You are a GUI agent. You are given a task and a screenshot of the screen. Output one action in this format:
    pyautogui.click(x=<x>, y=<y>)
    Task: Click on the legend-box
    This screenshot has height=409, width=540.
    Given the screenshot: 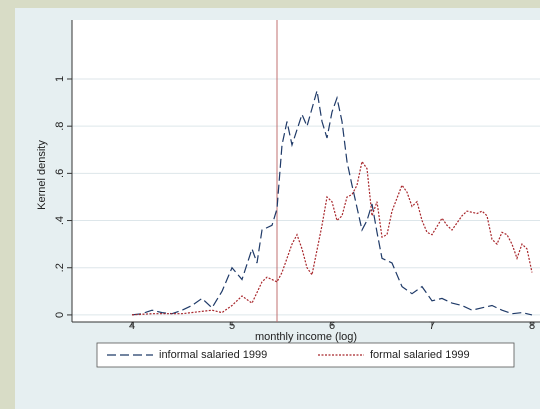 What is the action you would take?
    pyautogui.click(x=305, y=355)
    